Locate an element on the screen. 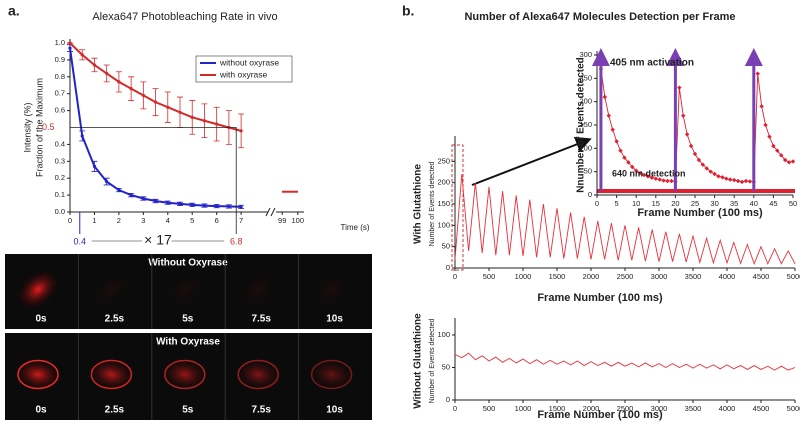 The width and height of the screenshot is (800, 425). panel-label: b. is located at coordinates (408, 11).